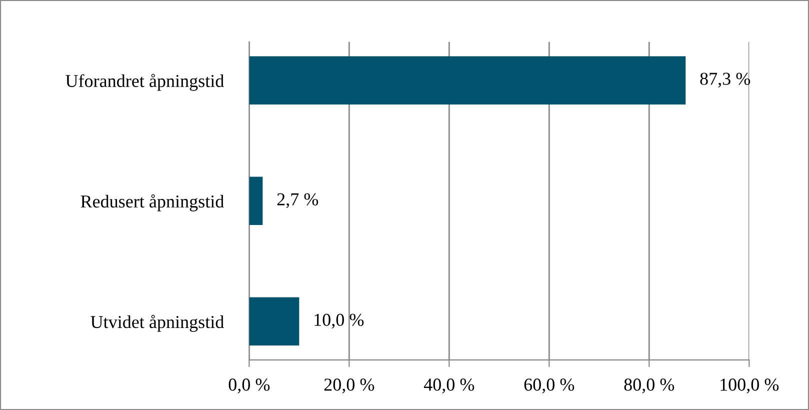 This screenshot has height=410, width=809. Describe the element at coordinates (157, 323) in the screenshot. I see `y-tick-label: Utvidet åpningstid` at that location.